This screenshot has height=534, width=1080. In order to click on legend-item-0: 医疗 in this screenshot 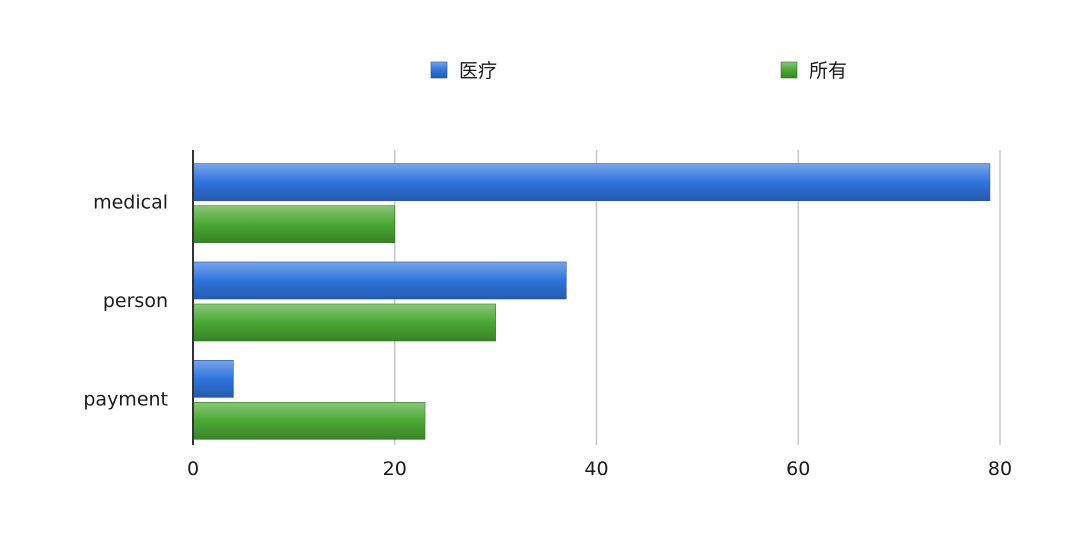, I will do `click(463, 71)`.